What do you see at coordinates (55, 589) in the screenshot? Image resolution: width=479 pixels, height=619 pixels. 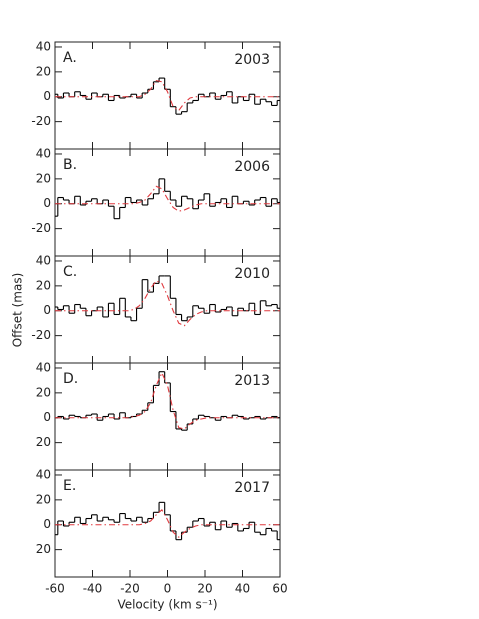 I see `x-tick-label: -60` at bounding box center [55, 589].